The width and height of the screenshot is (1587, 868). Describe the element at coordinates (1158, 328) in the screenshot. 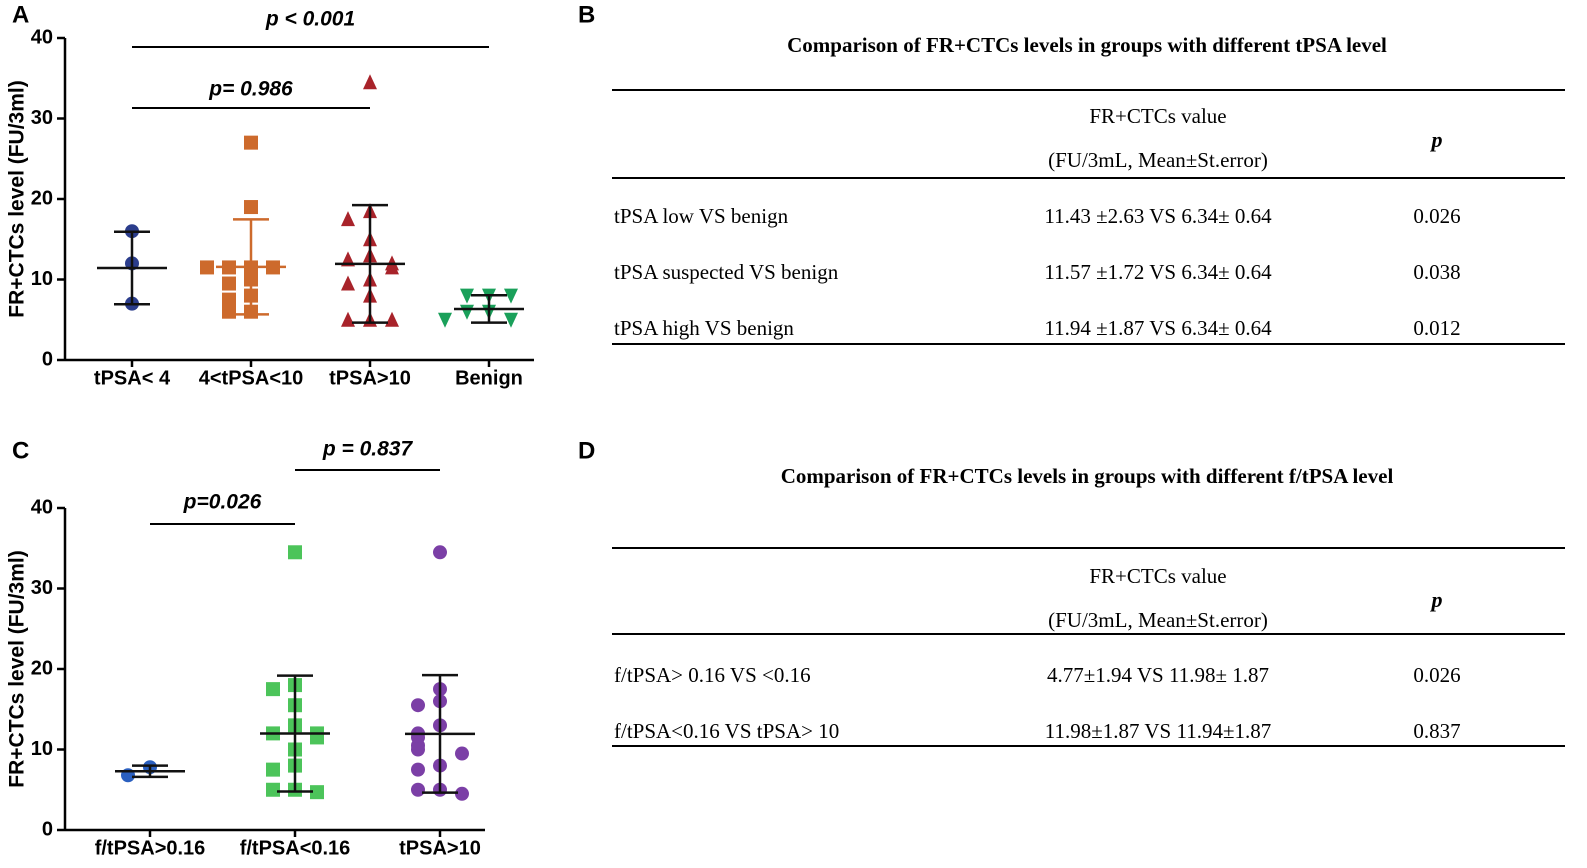

I see `table-cell: 11.94 ±1.87 VS 6.34± 0.64` at that location.